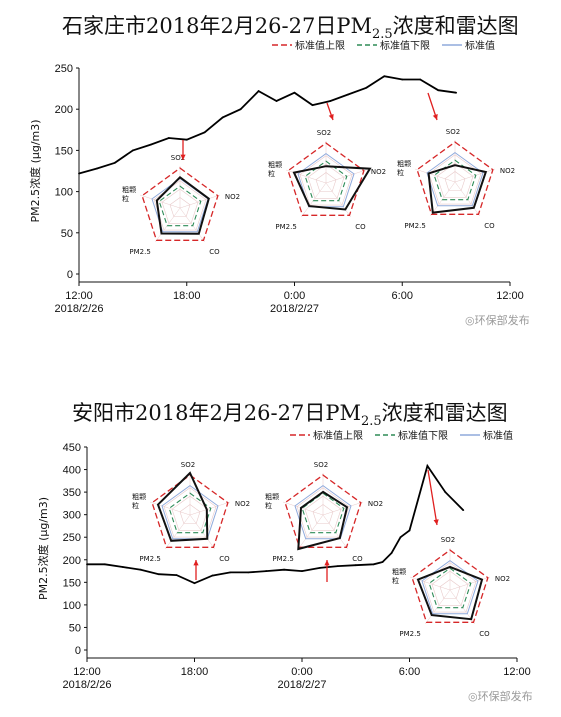 This screenshot has height=717, width=561. What do you see at coordinates (498, 435) in the screenshot?
I see `legend-label-2: 标准值` at bounding box center [498, 435].